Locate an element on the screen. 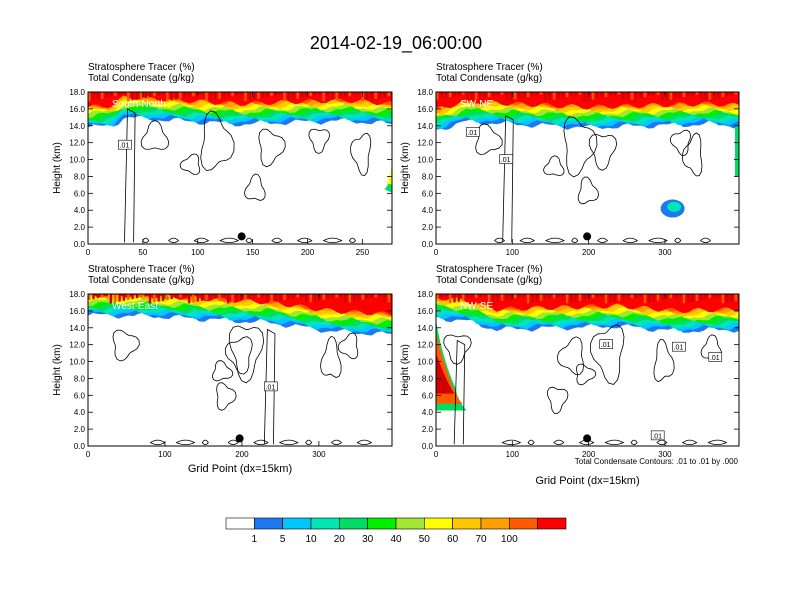 This screenshot has width=792, height=612. tracer-edge is located at coordinates (737, 151).